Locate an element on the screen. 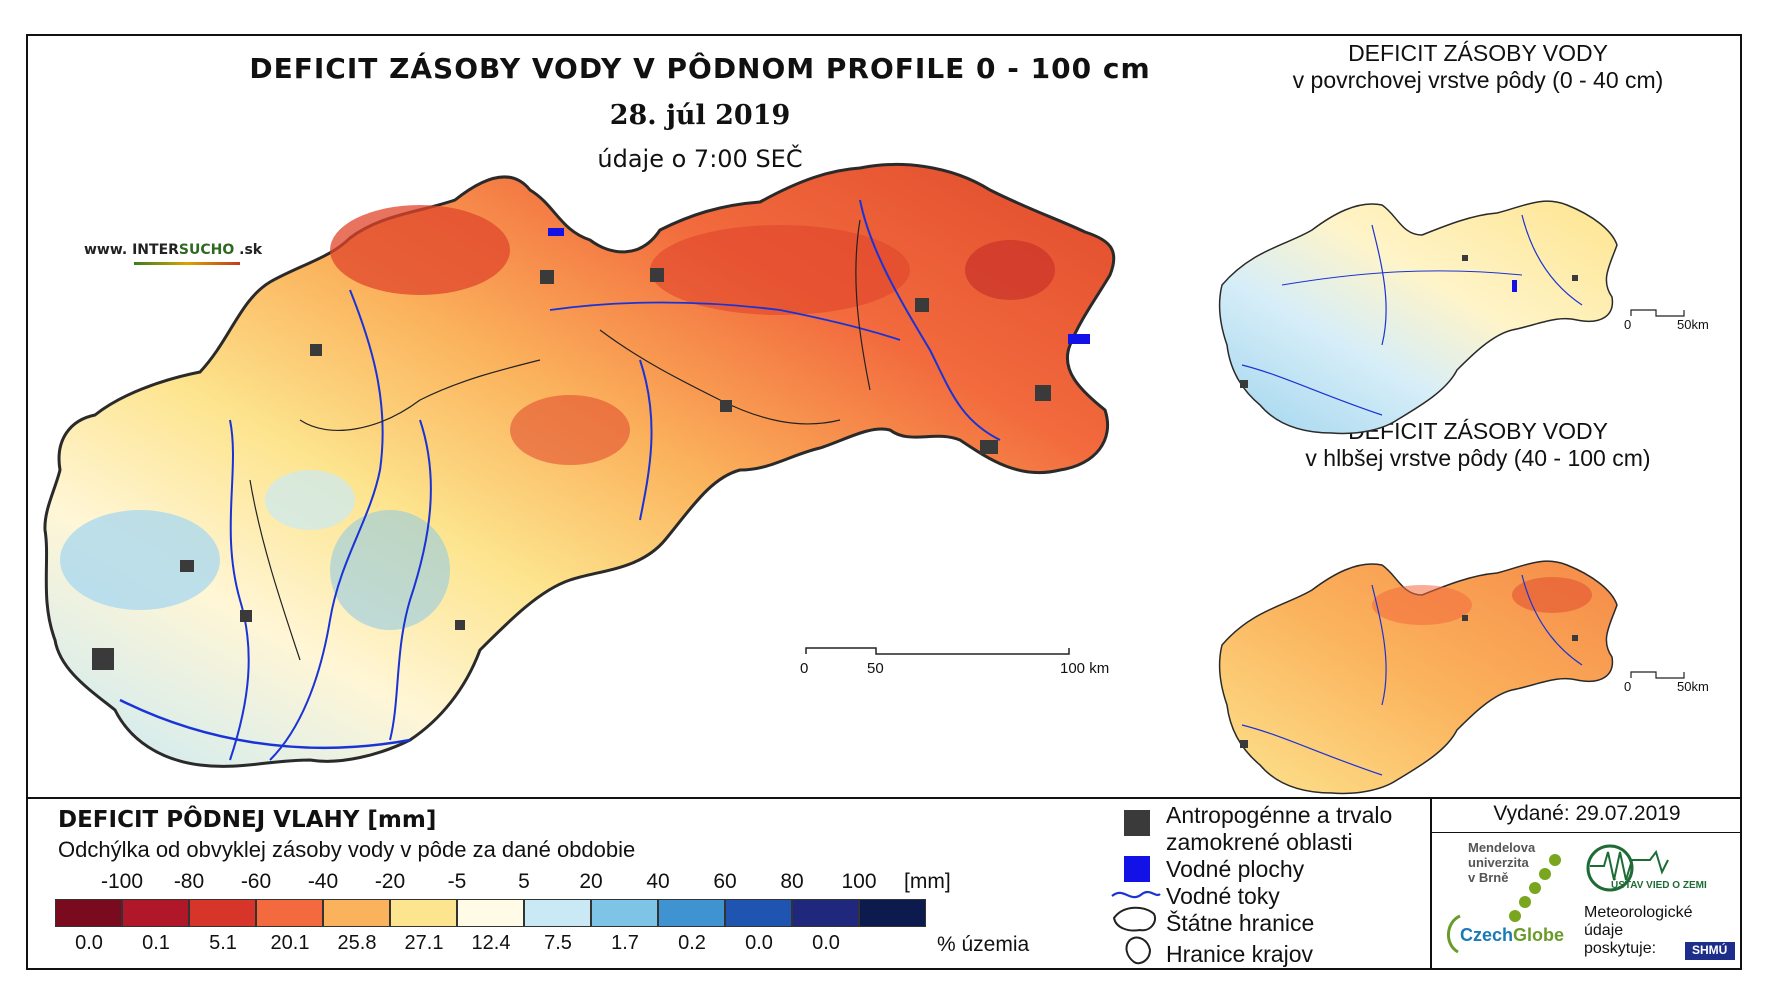 The image size is (1772, 1003). intersucho-site: www. INTERSUCHO .sk is located at coordinates (173, 250).